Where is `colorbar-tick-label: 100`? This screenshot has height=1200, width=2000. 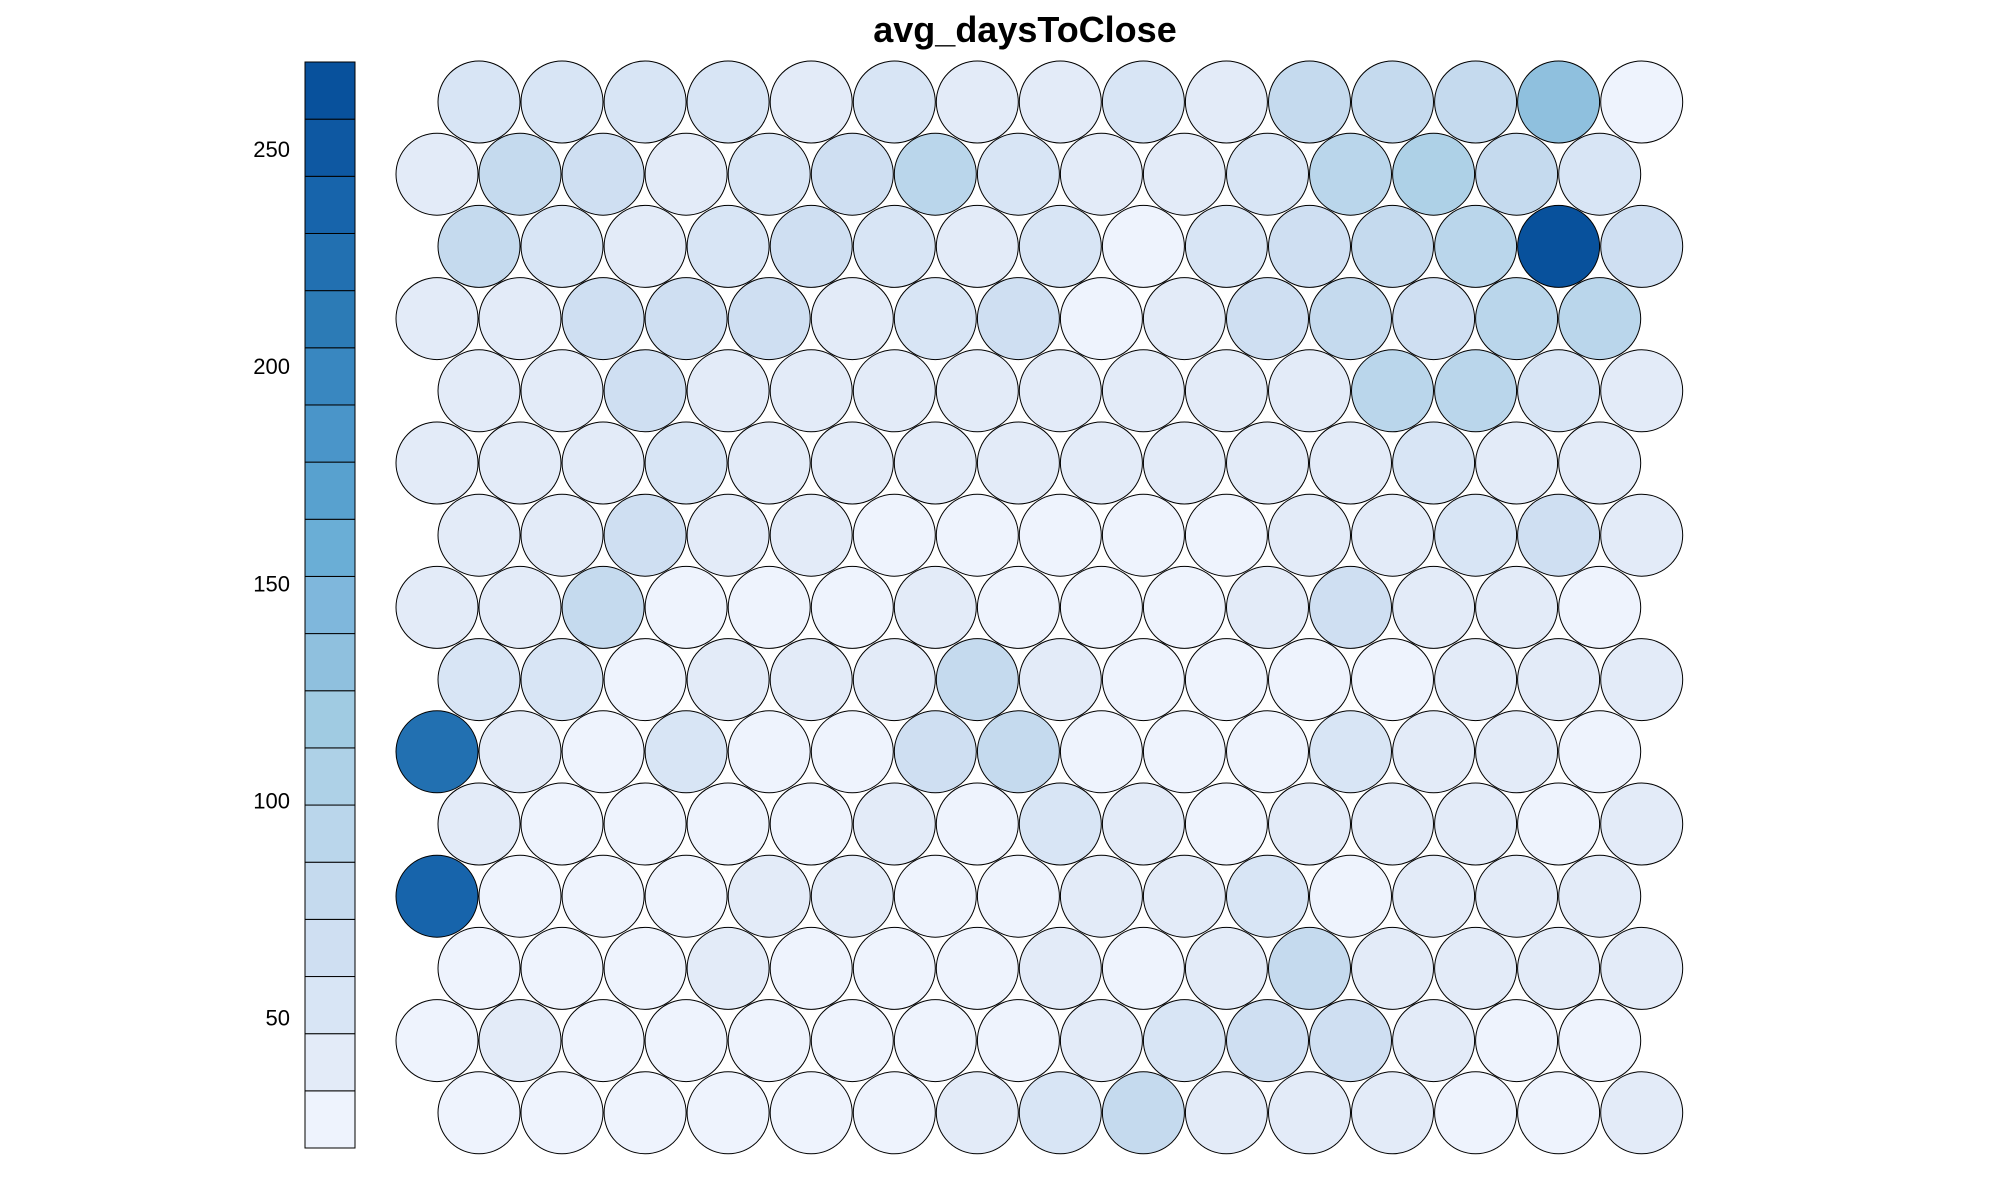 colorbar-tick-label: 100 is located at coordinates (271, 801).